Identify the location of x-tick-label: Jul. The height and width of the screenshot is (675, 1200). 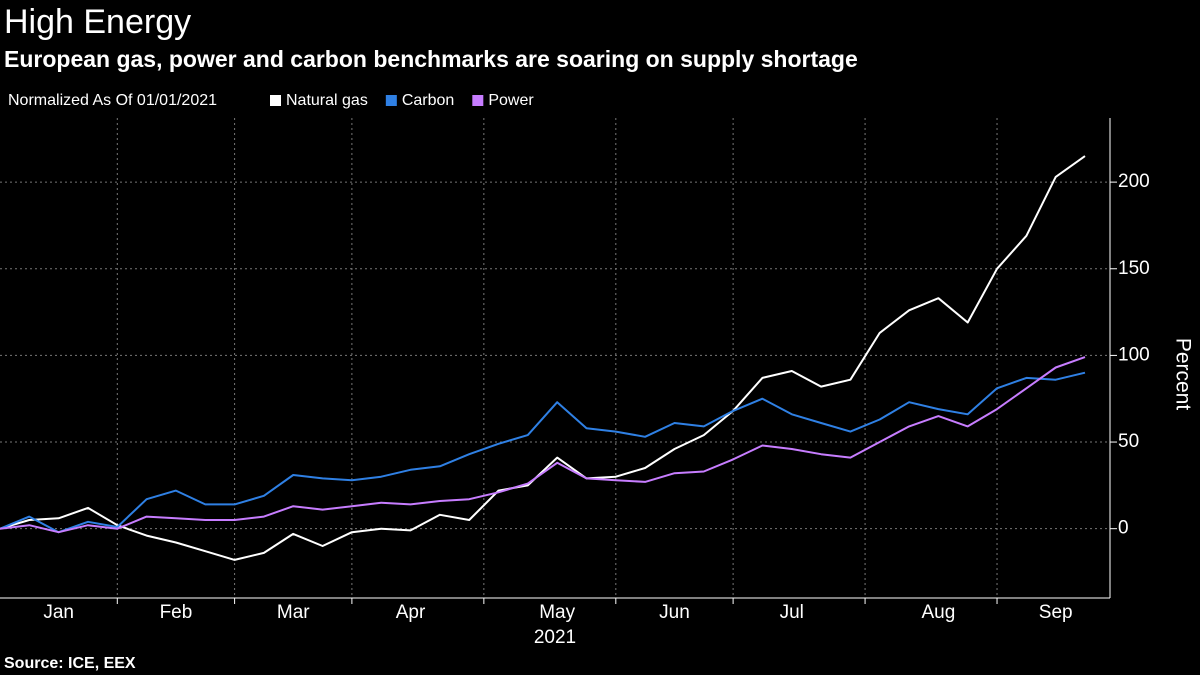
(792, 612).